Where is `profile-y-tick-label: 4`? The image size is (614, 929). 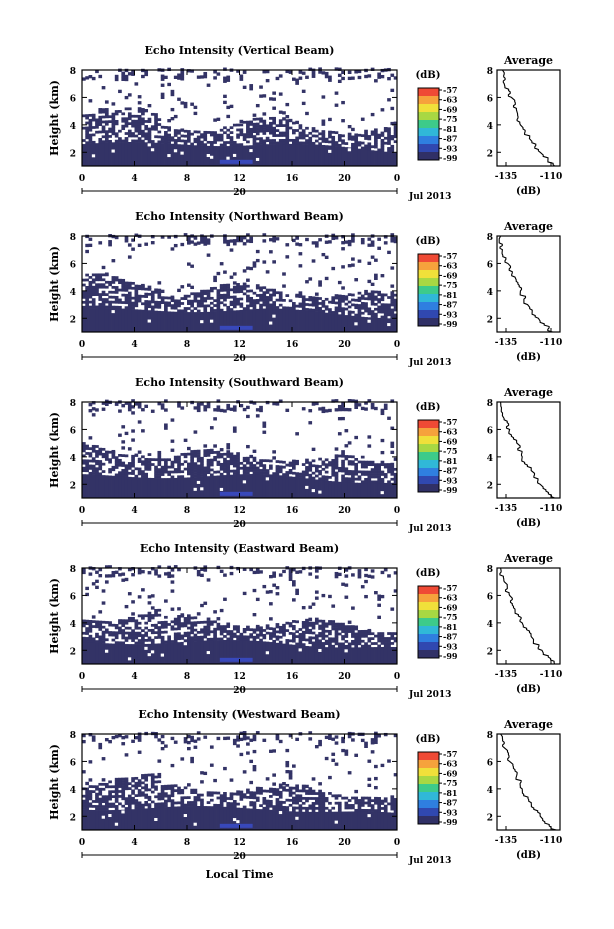
profile-y-tick-label: 4 is located at coordinates (490, 293).